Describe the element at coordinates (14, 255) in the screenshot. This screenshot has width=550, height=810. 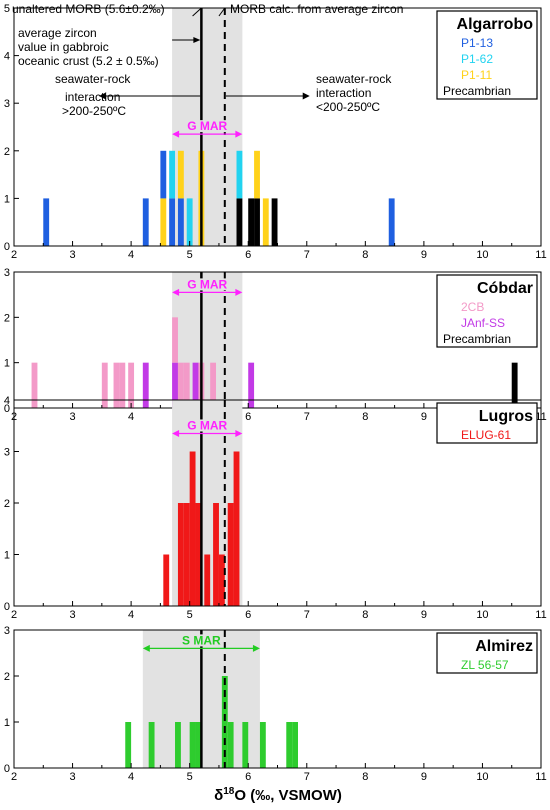
I see `x-tick-label: 2` at that location.